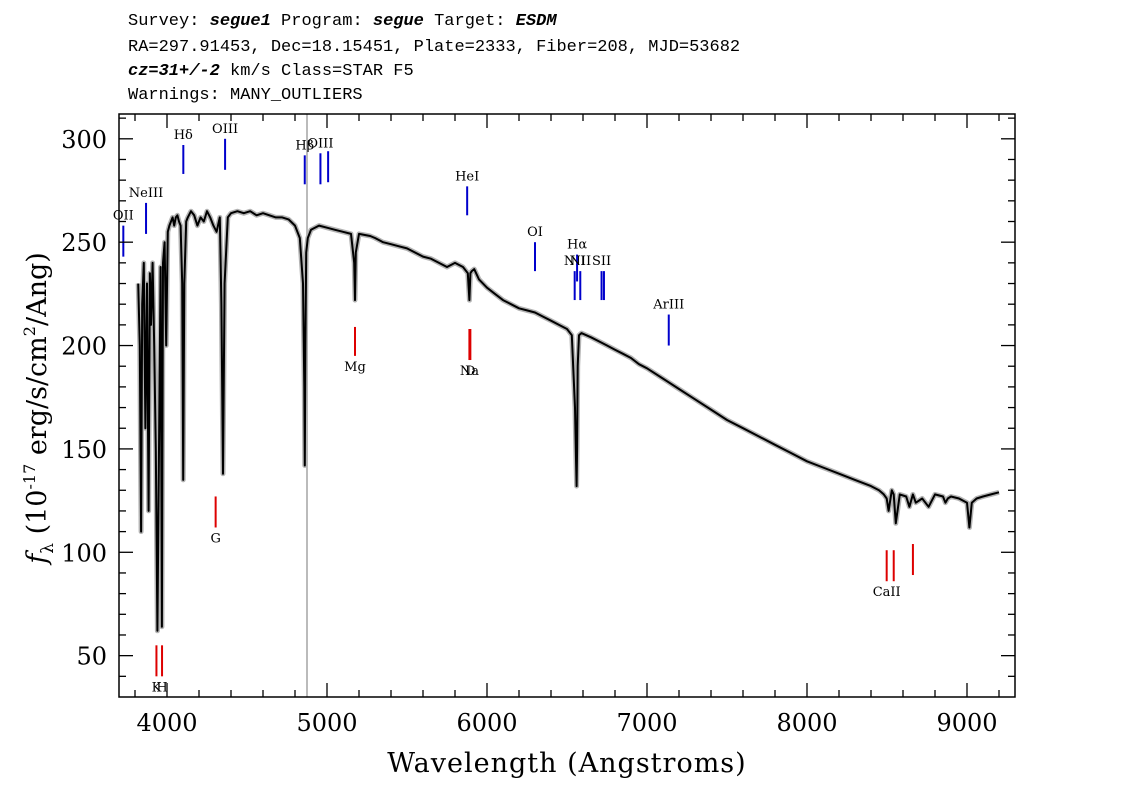 This screenshot has height=810, width=1134. What do you see at coordinates (157, 687) in the screenshot?
I see `absorption-line-label: K` at bounding box center [157, 687].